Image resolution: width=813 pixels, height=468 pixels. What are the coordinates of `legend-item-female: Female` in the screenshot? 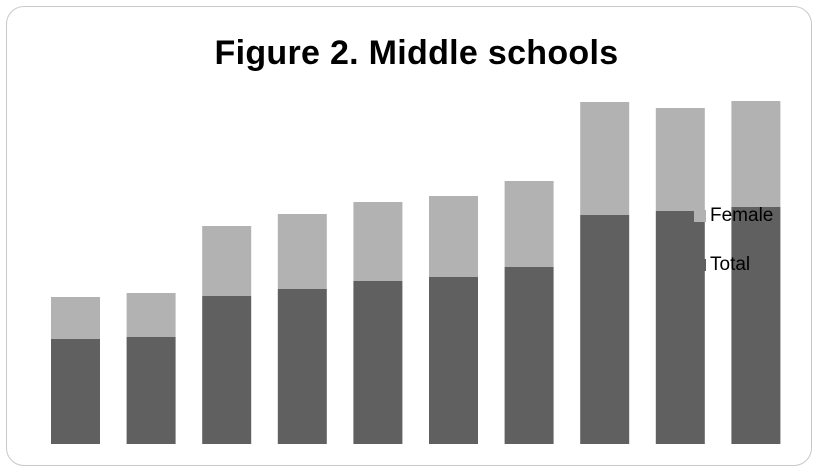 It's located at (733, 216).